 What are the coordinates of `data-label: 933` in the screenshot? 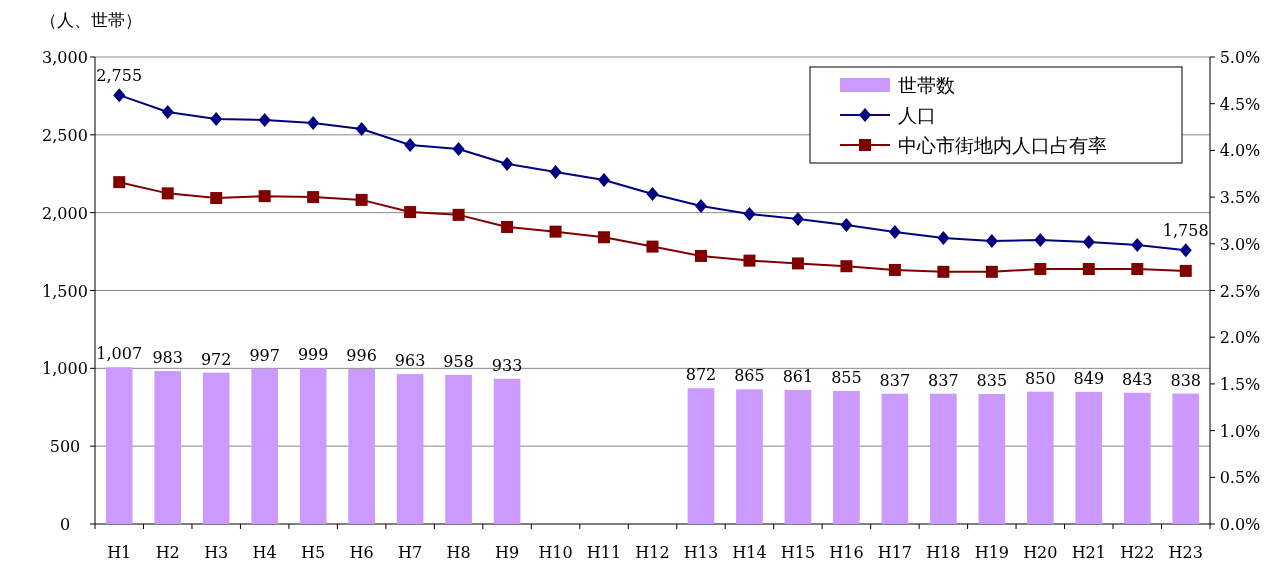 It's located at (507, 365).